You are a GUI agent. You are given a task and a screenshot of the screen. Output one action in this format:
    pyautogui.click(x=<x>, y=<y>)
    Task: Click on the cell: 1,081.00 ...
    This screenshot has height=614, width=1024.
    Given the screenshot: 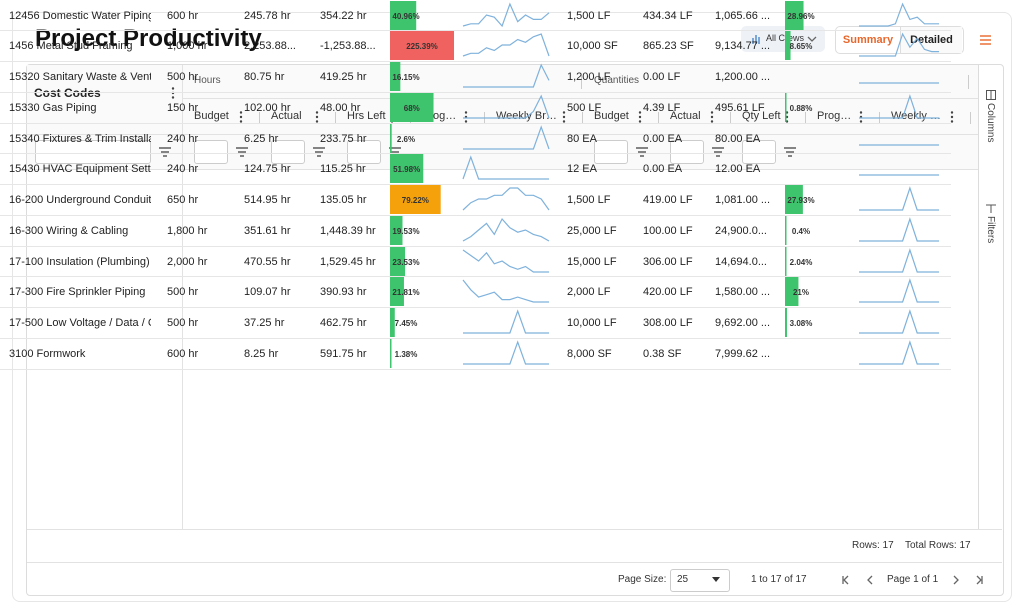 What is the action you would take?
    pyautogui.click(x=743, y=200)
    